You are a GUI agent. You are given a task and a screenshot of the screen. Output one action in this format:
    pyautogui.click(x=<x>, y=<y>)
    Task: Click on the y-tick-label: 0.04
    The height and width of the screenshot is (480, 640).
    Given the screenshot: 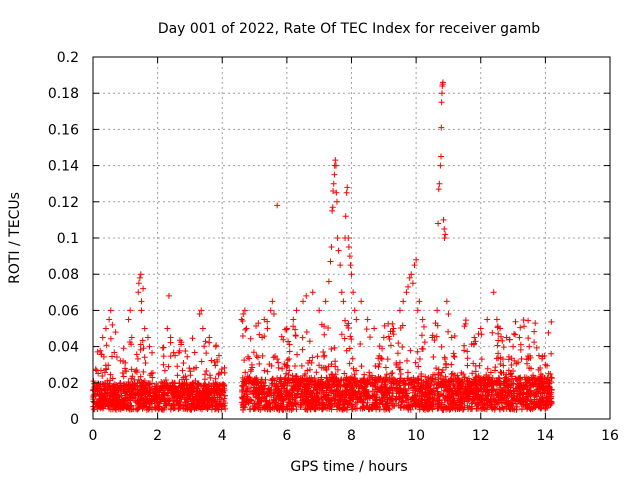 What is the action you would take?
    pyautogui.click(x=63, y=348)
    